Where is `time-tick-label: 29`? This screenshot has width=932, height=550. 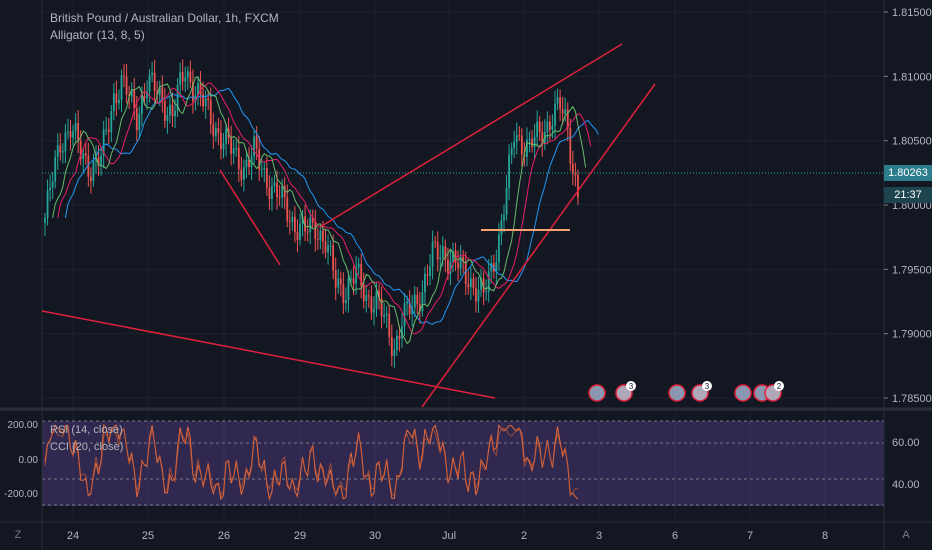
time-tick-label: 29 is located at coordinates (300, 536).